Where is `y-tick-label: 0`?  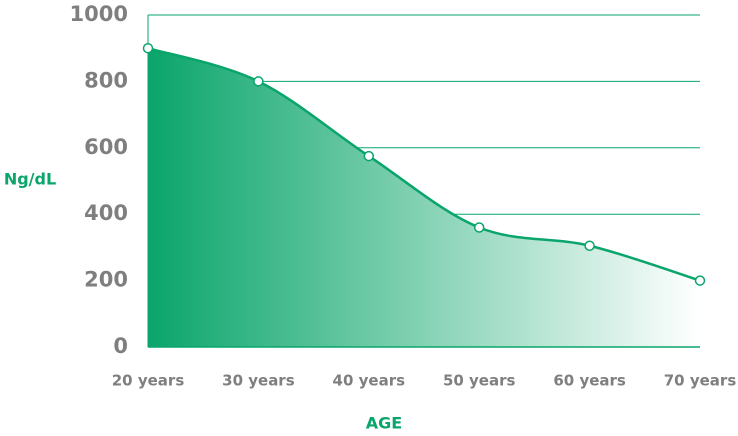 y-tick-label: 0 is located at coordinates (120, 346).